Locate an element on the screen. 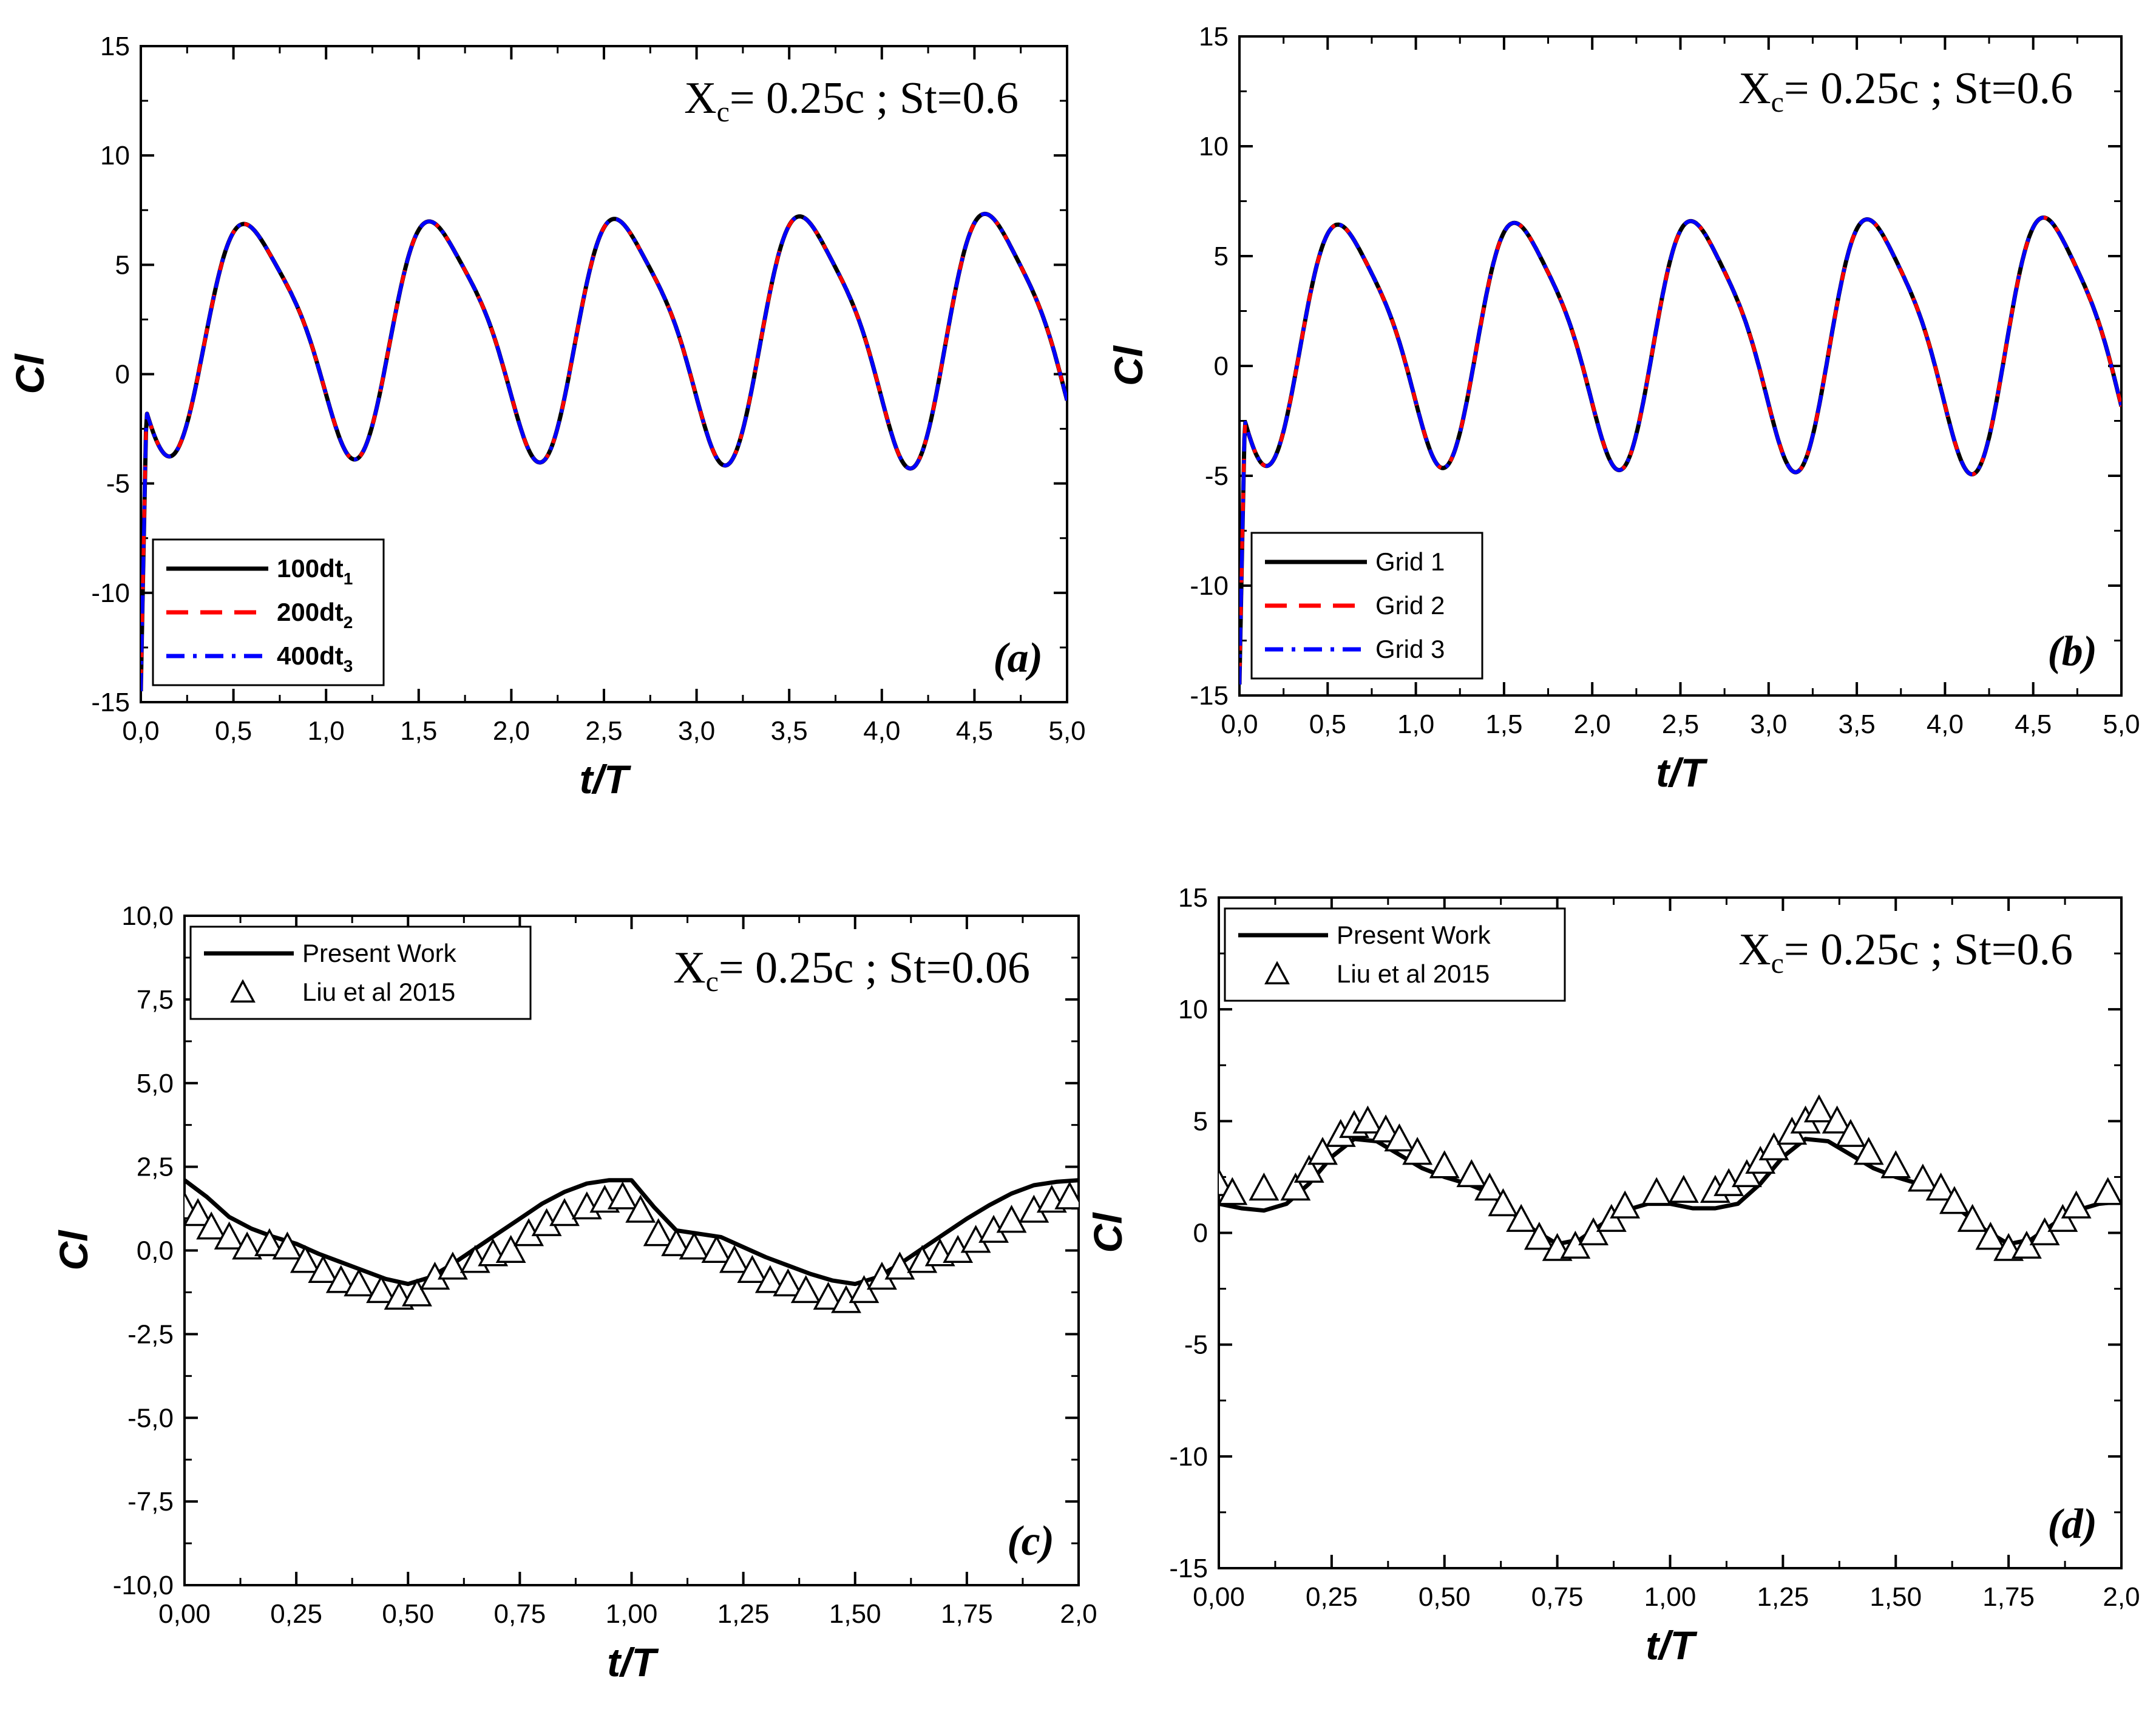  y-tick-label: 5 is located at coordinates (1221, 256).